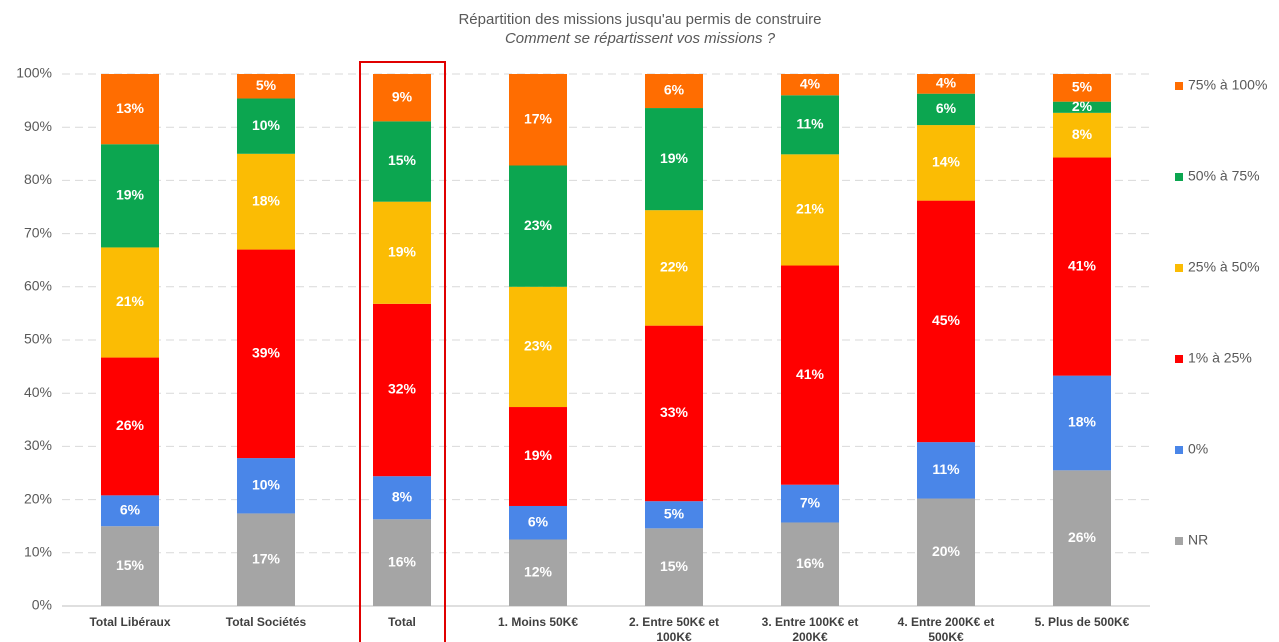 Image resolution: width=1279 pixels, height=642 pixels. What do you see at coordinates (266, 622) in the screenshot?
I see `x-tick-label: Total Sociétés` at bounding box center [266, 622].